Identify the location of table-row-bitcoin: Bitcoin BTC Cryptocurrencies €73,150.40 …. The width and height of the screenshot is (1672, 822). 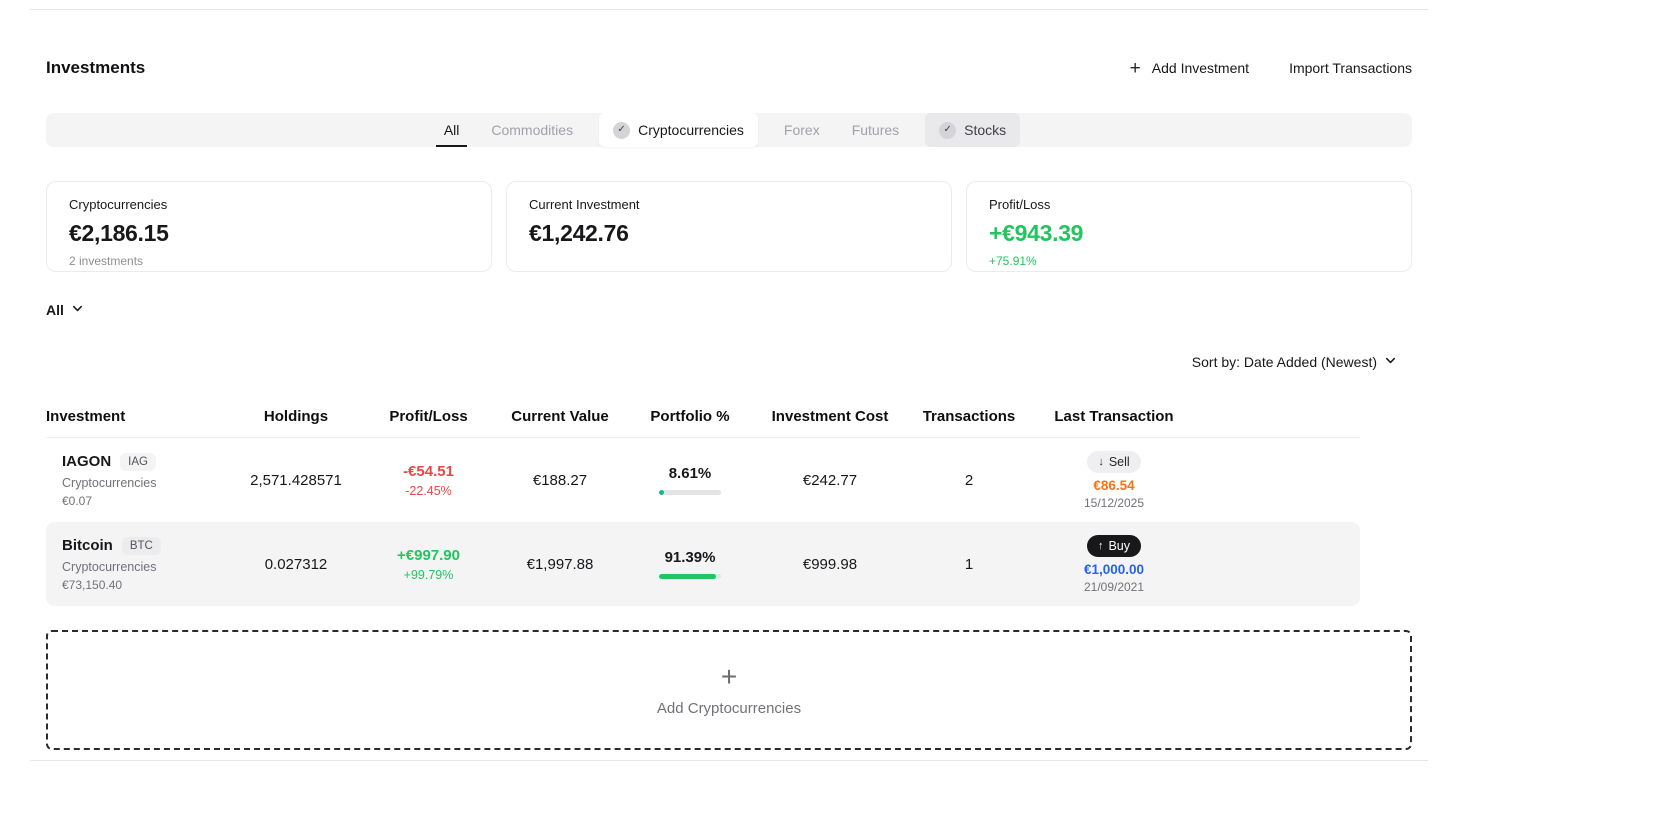
(703, 564).